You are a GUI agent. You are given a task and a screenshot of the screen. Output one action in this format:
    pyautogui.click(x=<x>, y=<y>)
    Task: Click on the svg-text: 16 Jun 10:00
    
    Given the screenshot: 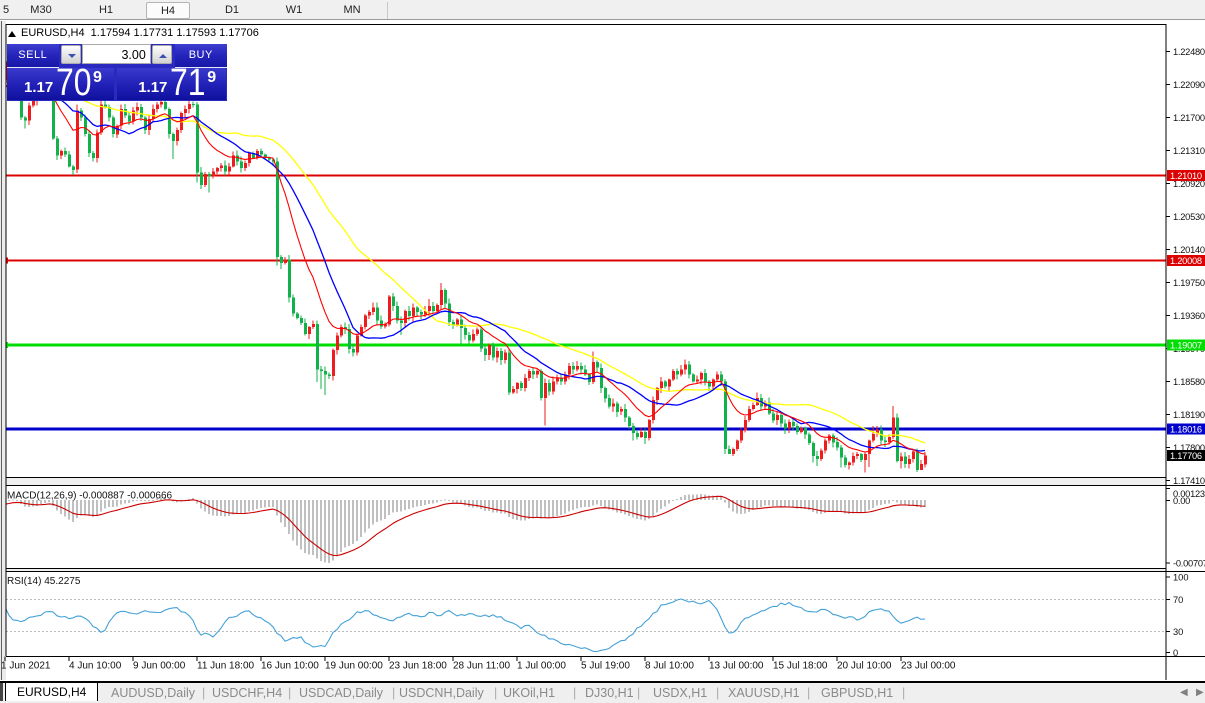 What is the action you would take?
    pyautogui.click(x=290, y=666)
    